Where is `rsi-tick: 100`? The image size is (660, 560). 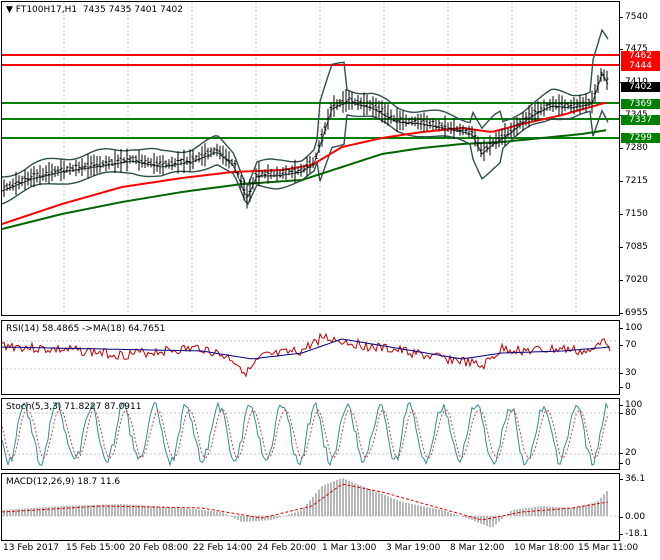
rsi-tick: 100 is located at coordinates (631, 328).